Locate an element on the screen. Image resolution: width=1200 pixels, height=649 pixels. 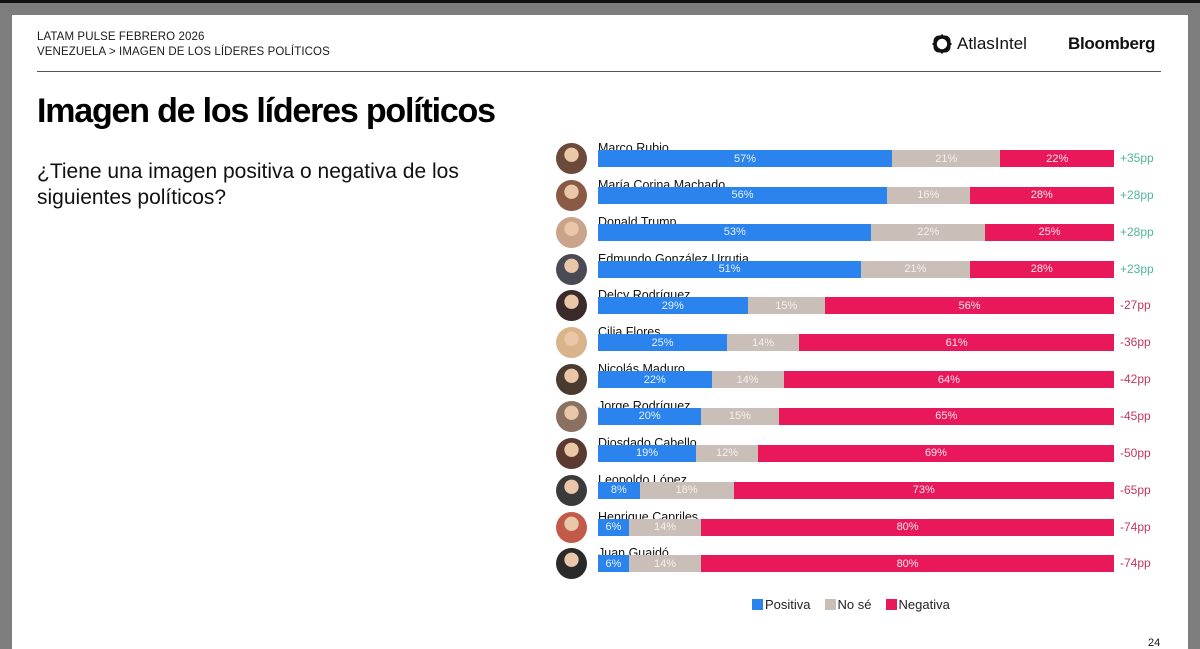
chart-row: Henrique Capriles 6% 14% 80% -74pp is located at coordinates (600, 528).